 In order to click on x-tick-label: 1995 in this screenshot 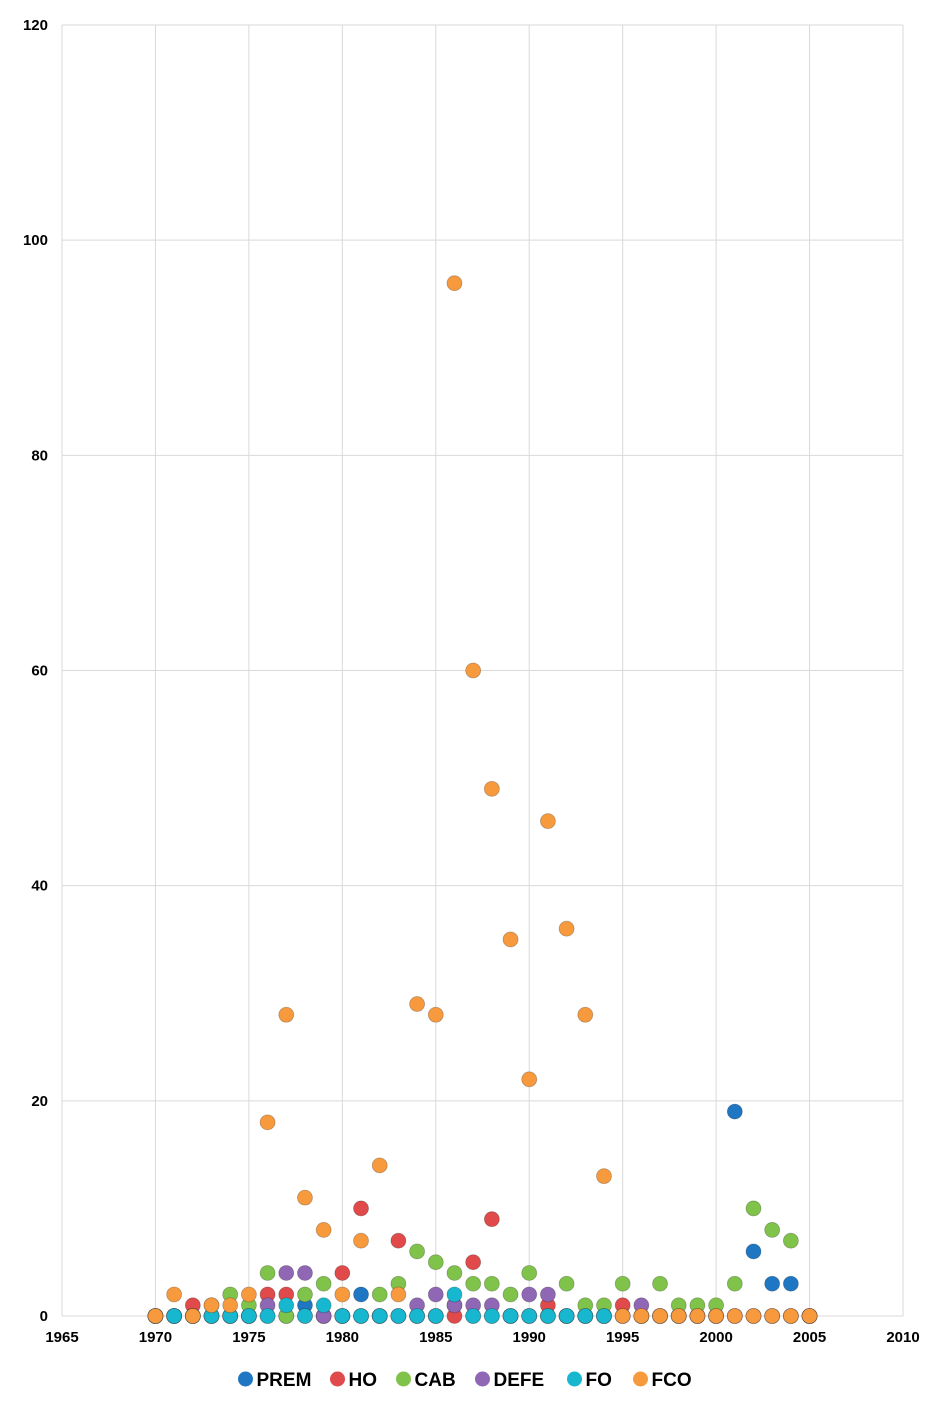, I will do `click(622, 1337)`.